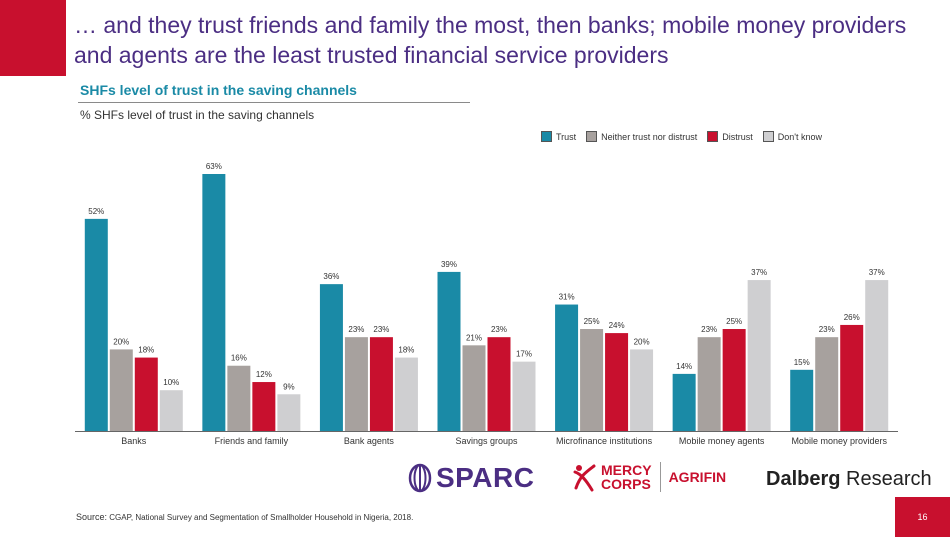 The width and height of the screenshot is (950, 537). What do you see at coordinates (33, 38) in the screenshot?
I see `corner-accent-block` at bounding box center [33, 38].